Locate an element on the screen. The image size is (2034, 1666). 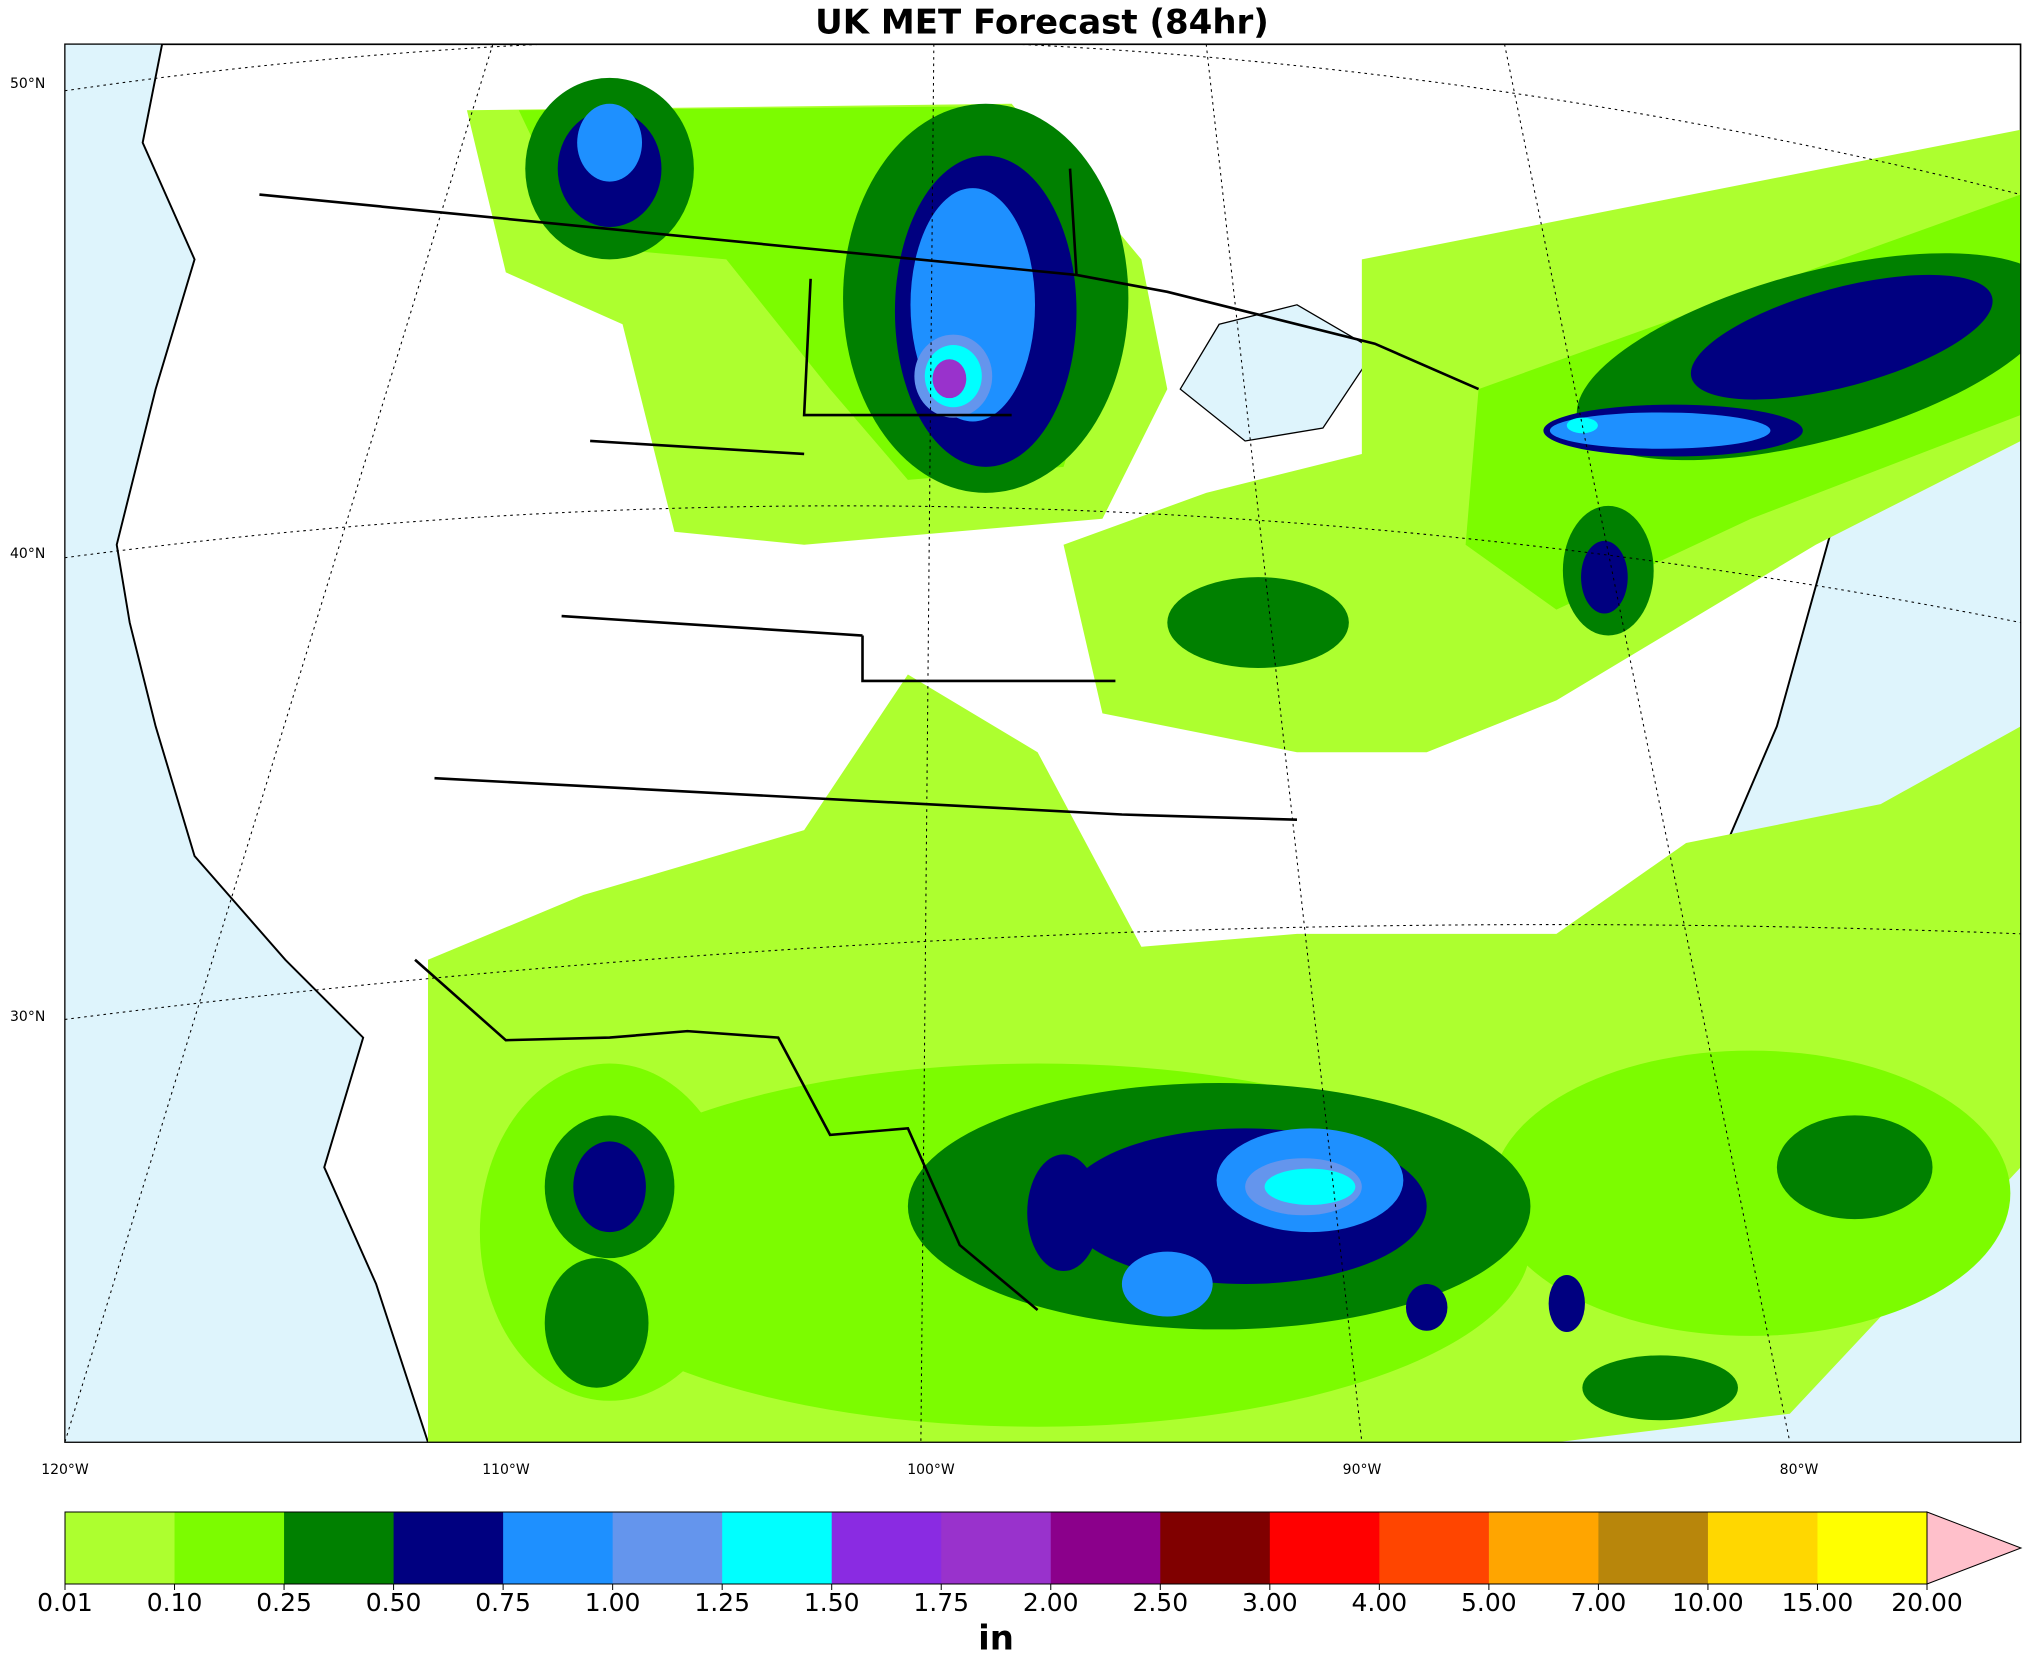
lon-label: 90°W is located at coordinates (1362, 1470).